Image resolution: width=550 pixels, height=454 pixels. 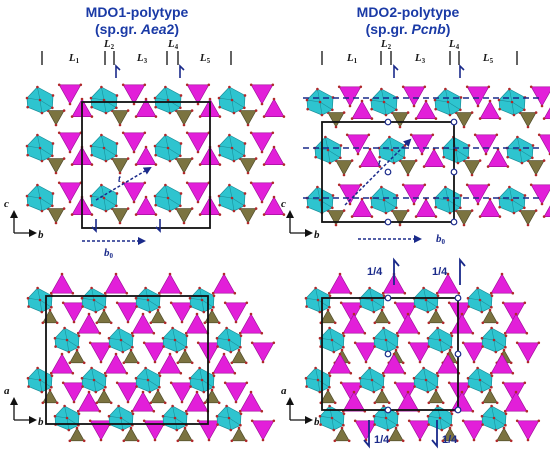 I want to click on mdo2-layer-5: L5, so click(x=488, y=58).